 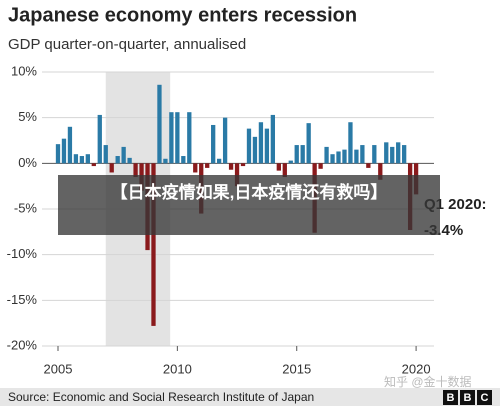 I want to click on y-tick-label: -10%, so click(x=22, y=253).